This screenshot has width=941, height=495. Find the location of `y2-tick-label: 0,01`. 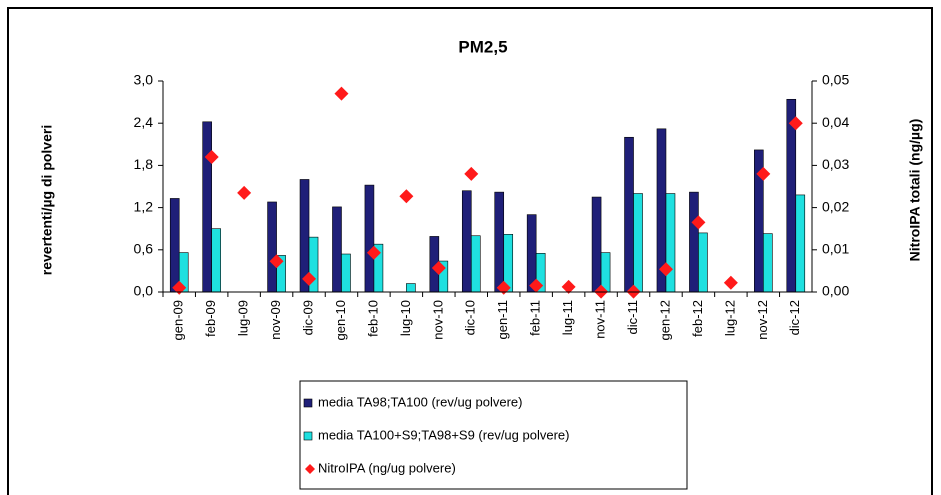

y2-tick-label: 0,01 is located at coordinates (835, 249).